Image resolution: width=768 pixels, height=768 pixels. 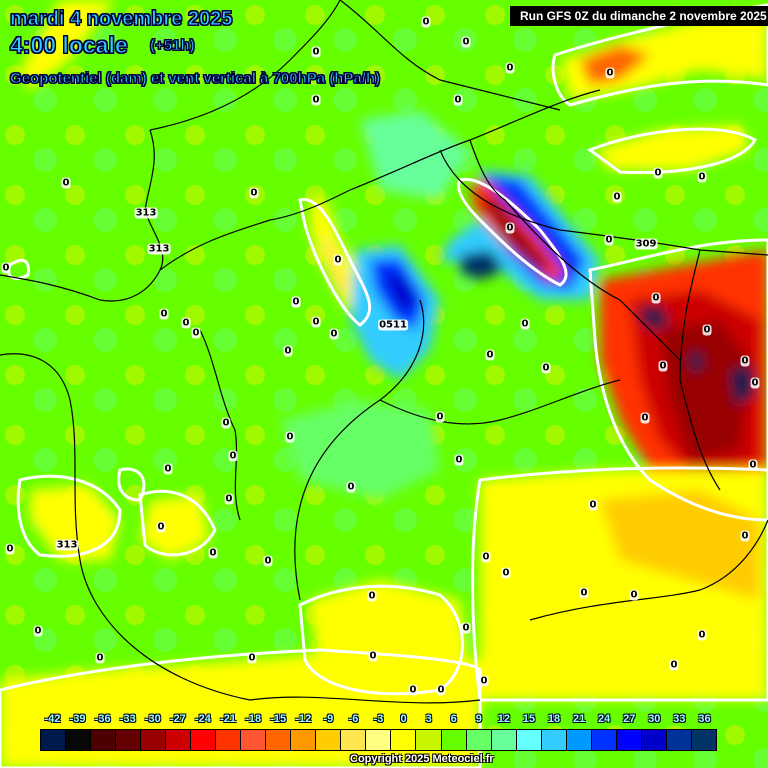 I want to click on field-region-sardinia-yellow, so click(x=175, y=527).